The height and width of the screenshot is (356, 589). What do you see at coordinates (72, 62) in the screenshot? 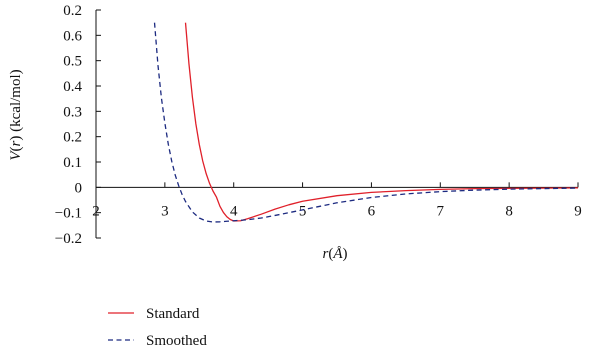
I see `y-tick-label: 0.5` at bounding box center [72, 62].